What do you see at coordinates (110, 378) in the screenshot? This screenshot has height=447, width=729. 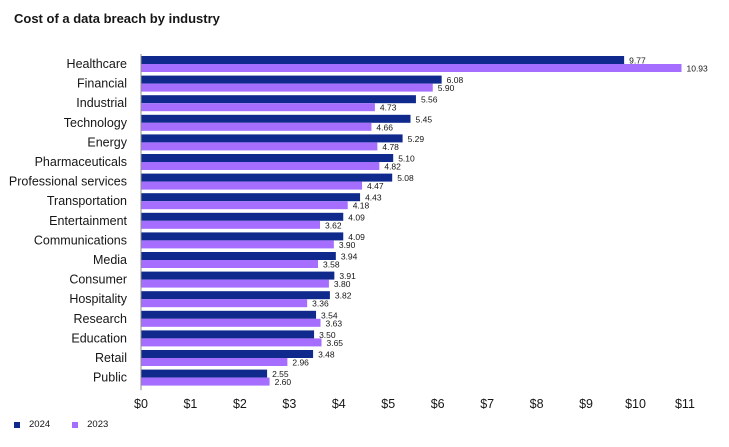 I see `category-label-public: Public` at bounding box center [110, 378].